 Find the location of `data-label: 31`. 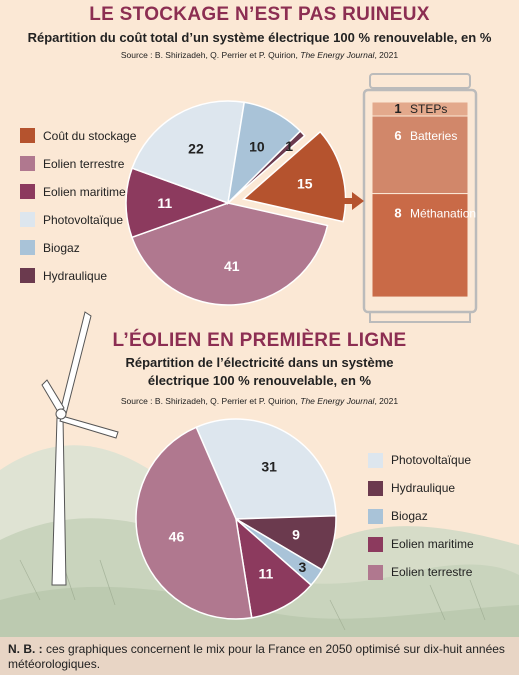

data-label: 31 is located at coordinates (269, 467).